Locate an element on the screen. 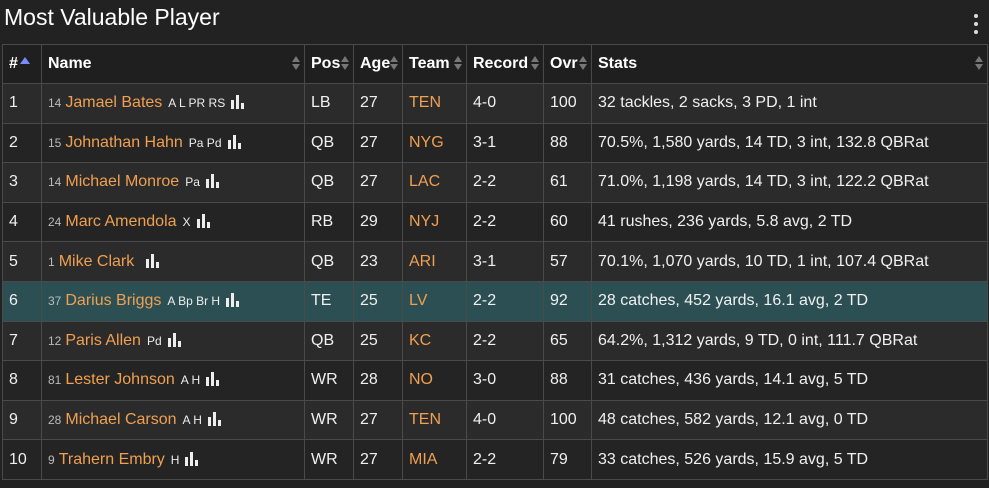 The height and width of the screenshot is (488, 989). player-name-link: Marc Amendola is located at coordinates (121, 222).